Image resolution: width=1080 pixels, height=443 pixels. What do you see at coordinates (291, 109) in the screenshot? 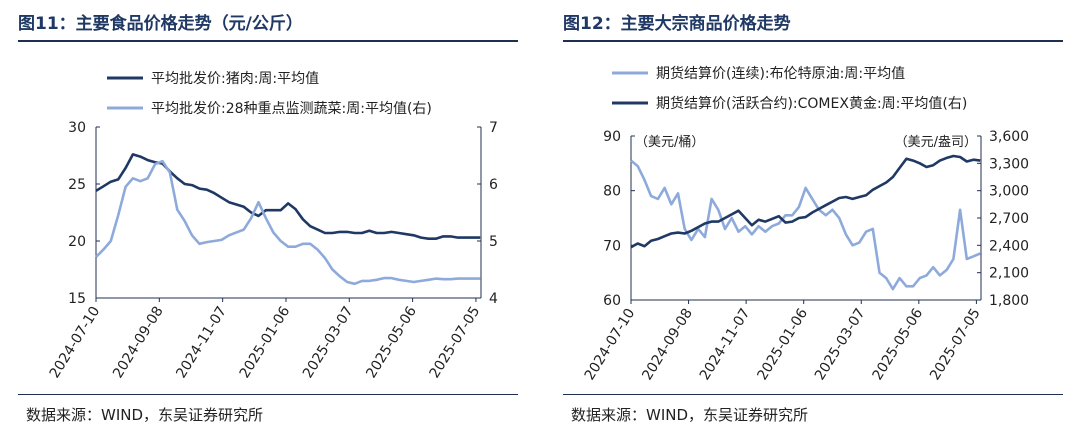
I see `legend-label-1: 平均批发价:28种重点监测蔬菜:周:平均值(右)` at bounding box center [291, 109].